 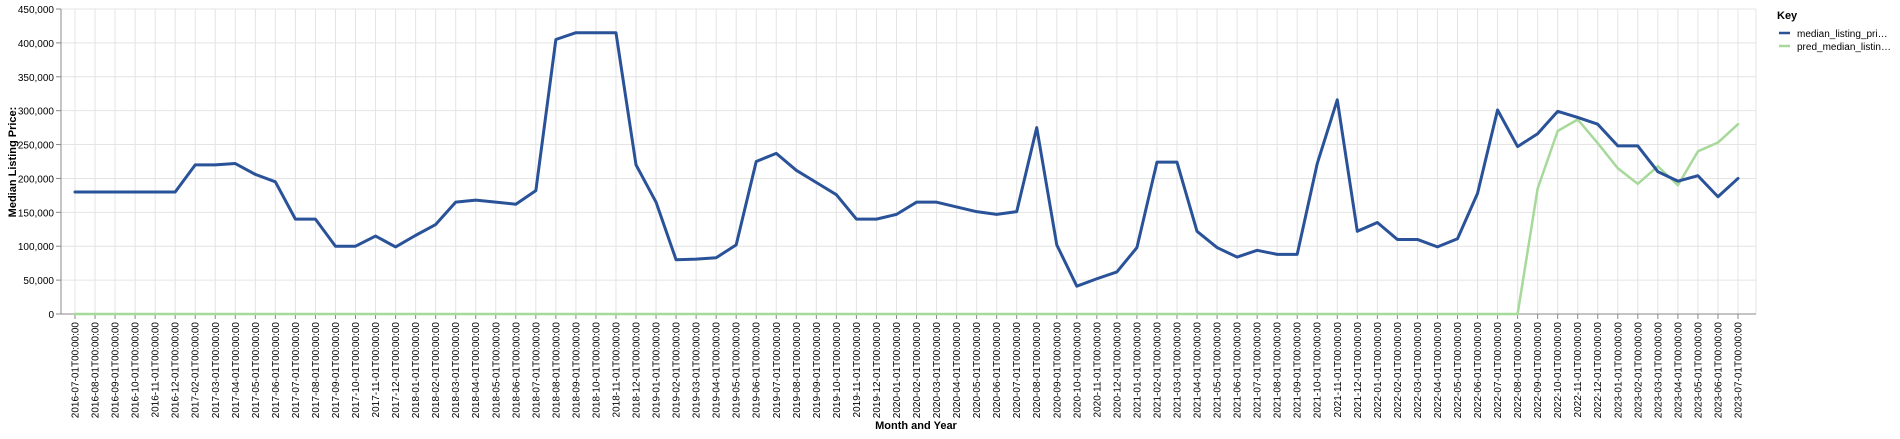 What do you see at coordinates (897, 370) in the screenshot?
I see `x-tick-label: 2020-01-01T00:00:00` at bounding box center [897, 370].